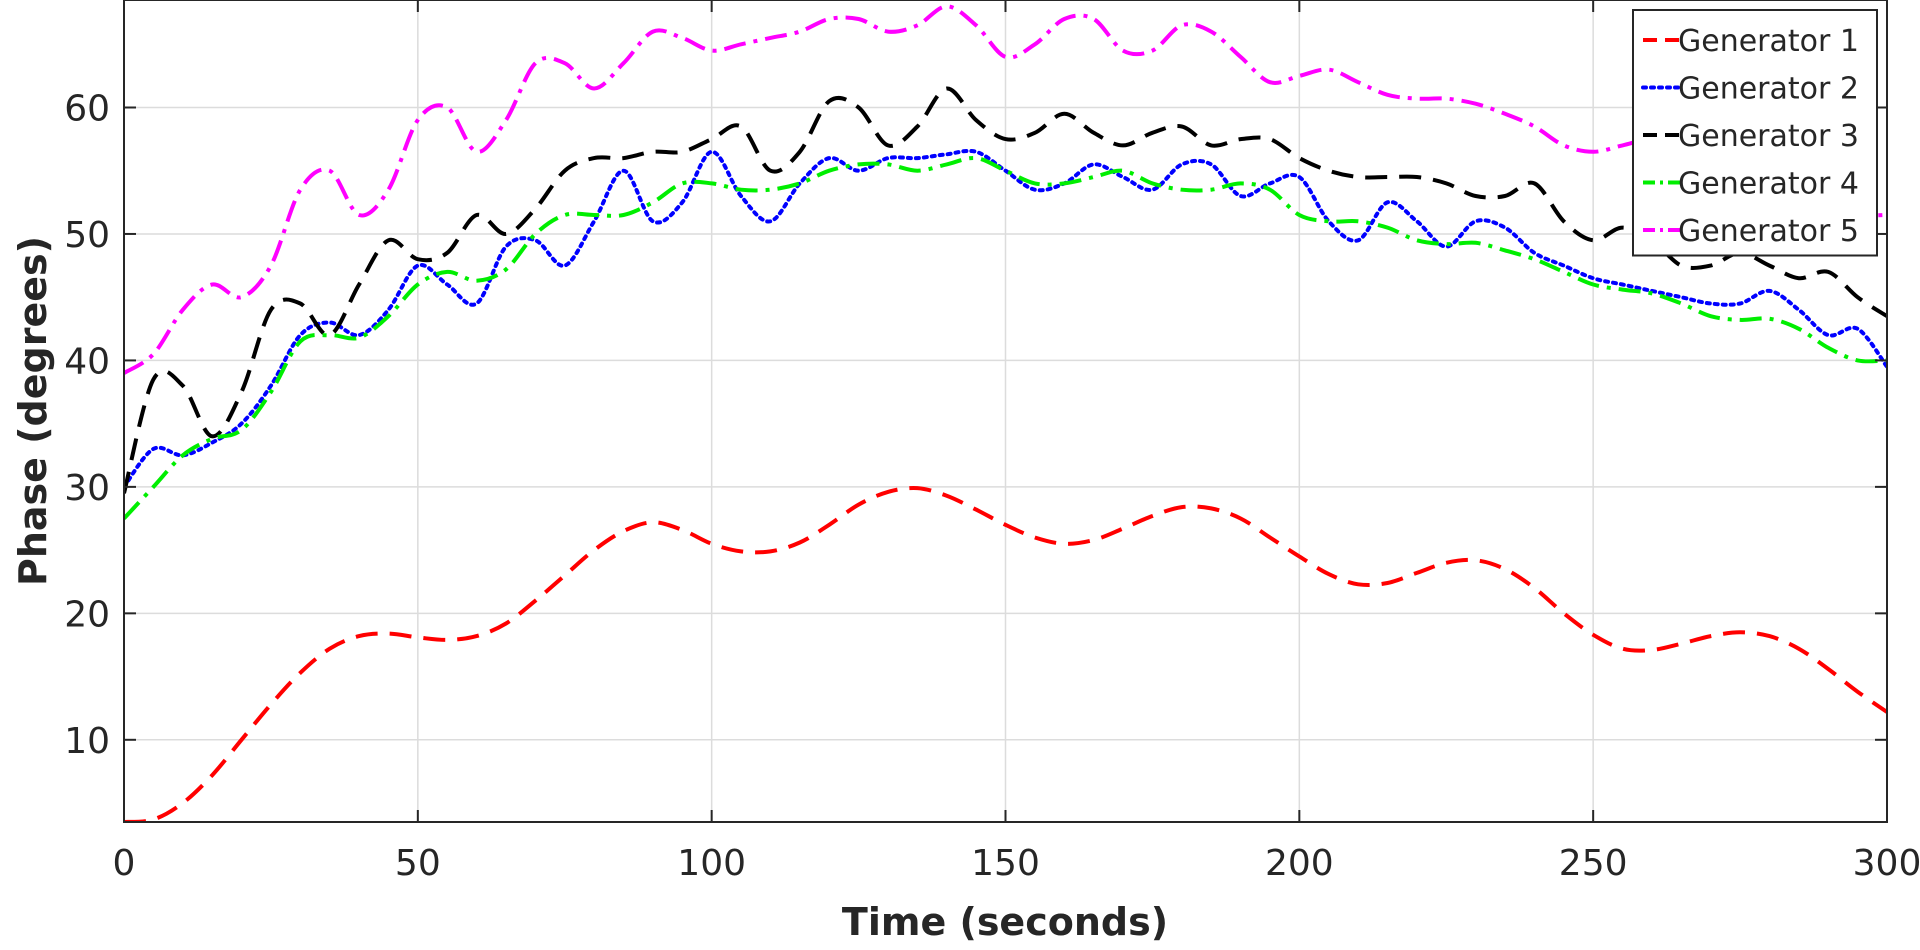 This screenshot has width=1920, height=950. Describe the element at coordinates (1299, 863) in the screenshot. I see `x-tick-label: 200` at that location.